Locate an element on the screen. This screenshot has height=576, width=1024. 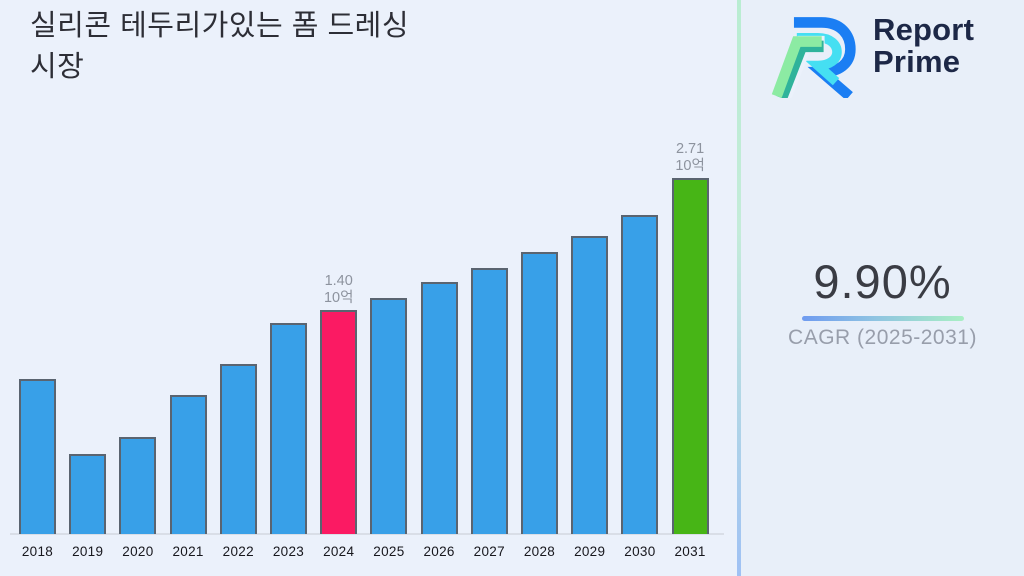
x-tick-2029: 2029 is located at coordinates (590, 551).